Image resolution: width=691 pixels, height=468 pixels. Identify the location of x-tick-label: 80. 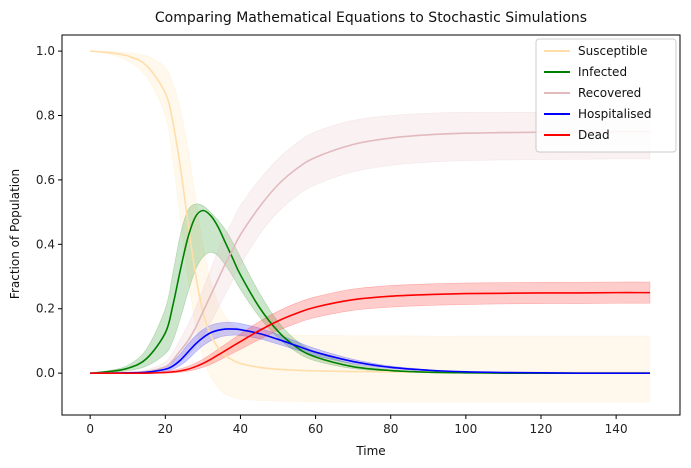
(390, 429).